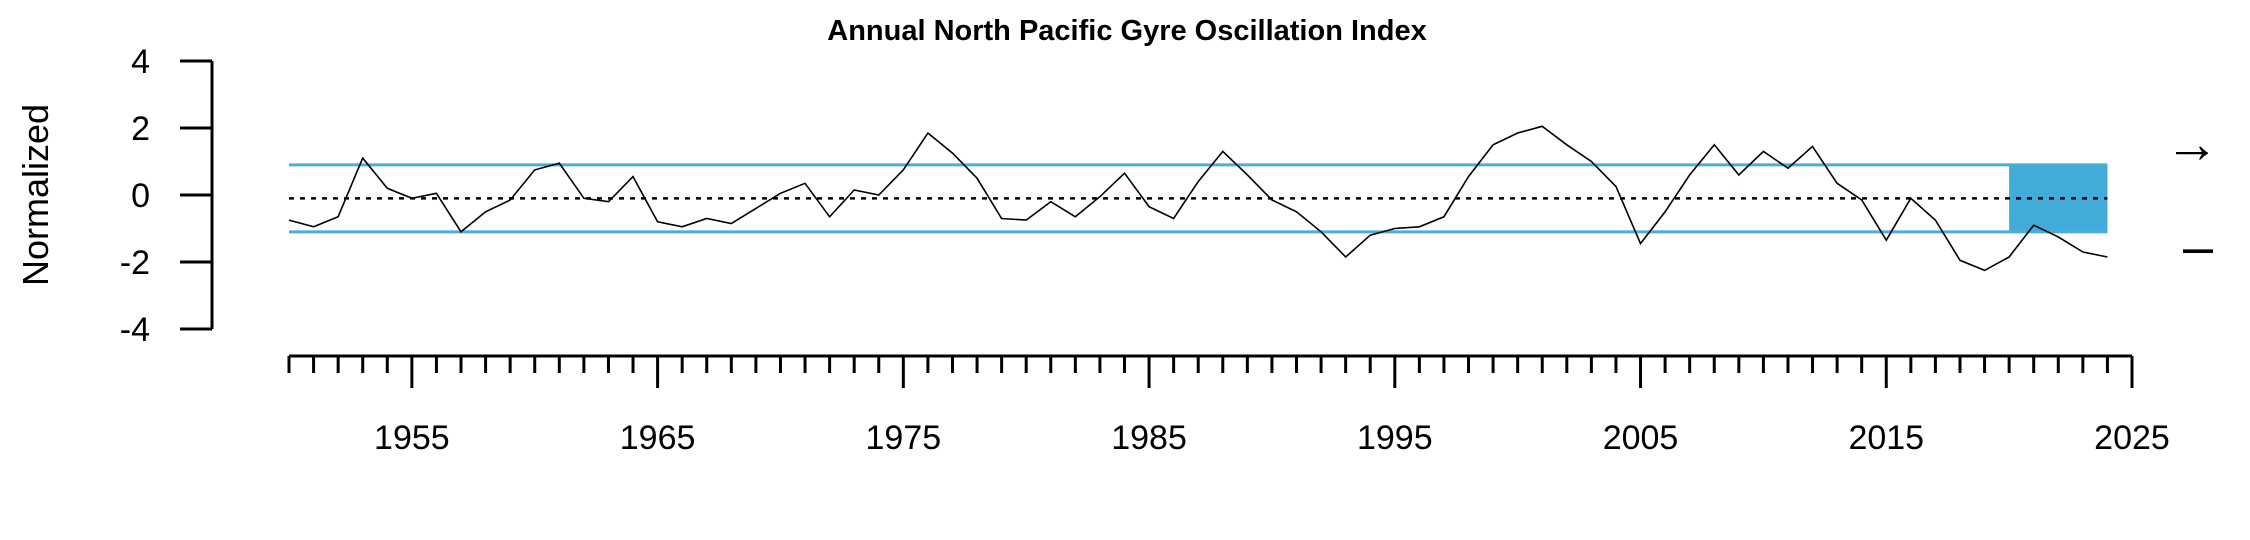 The image size is (2250, 540). I want to click on recent-period-highlight, so click(2058, 198).